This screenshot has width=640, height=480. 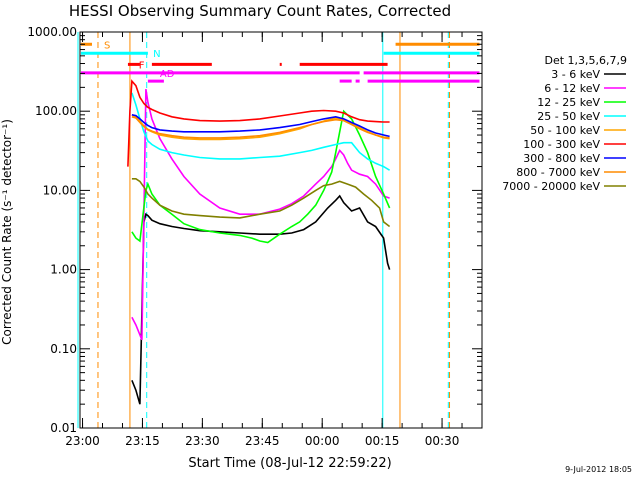 I want to click on timestamp: 9-Jul-2012 18:05, so click(x=598, y=469).